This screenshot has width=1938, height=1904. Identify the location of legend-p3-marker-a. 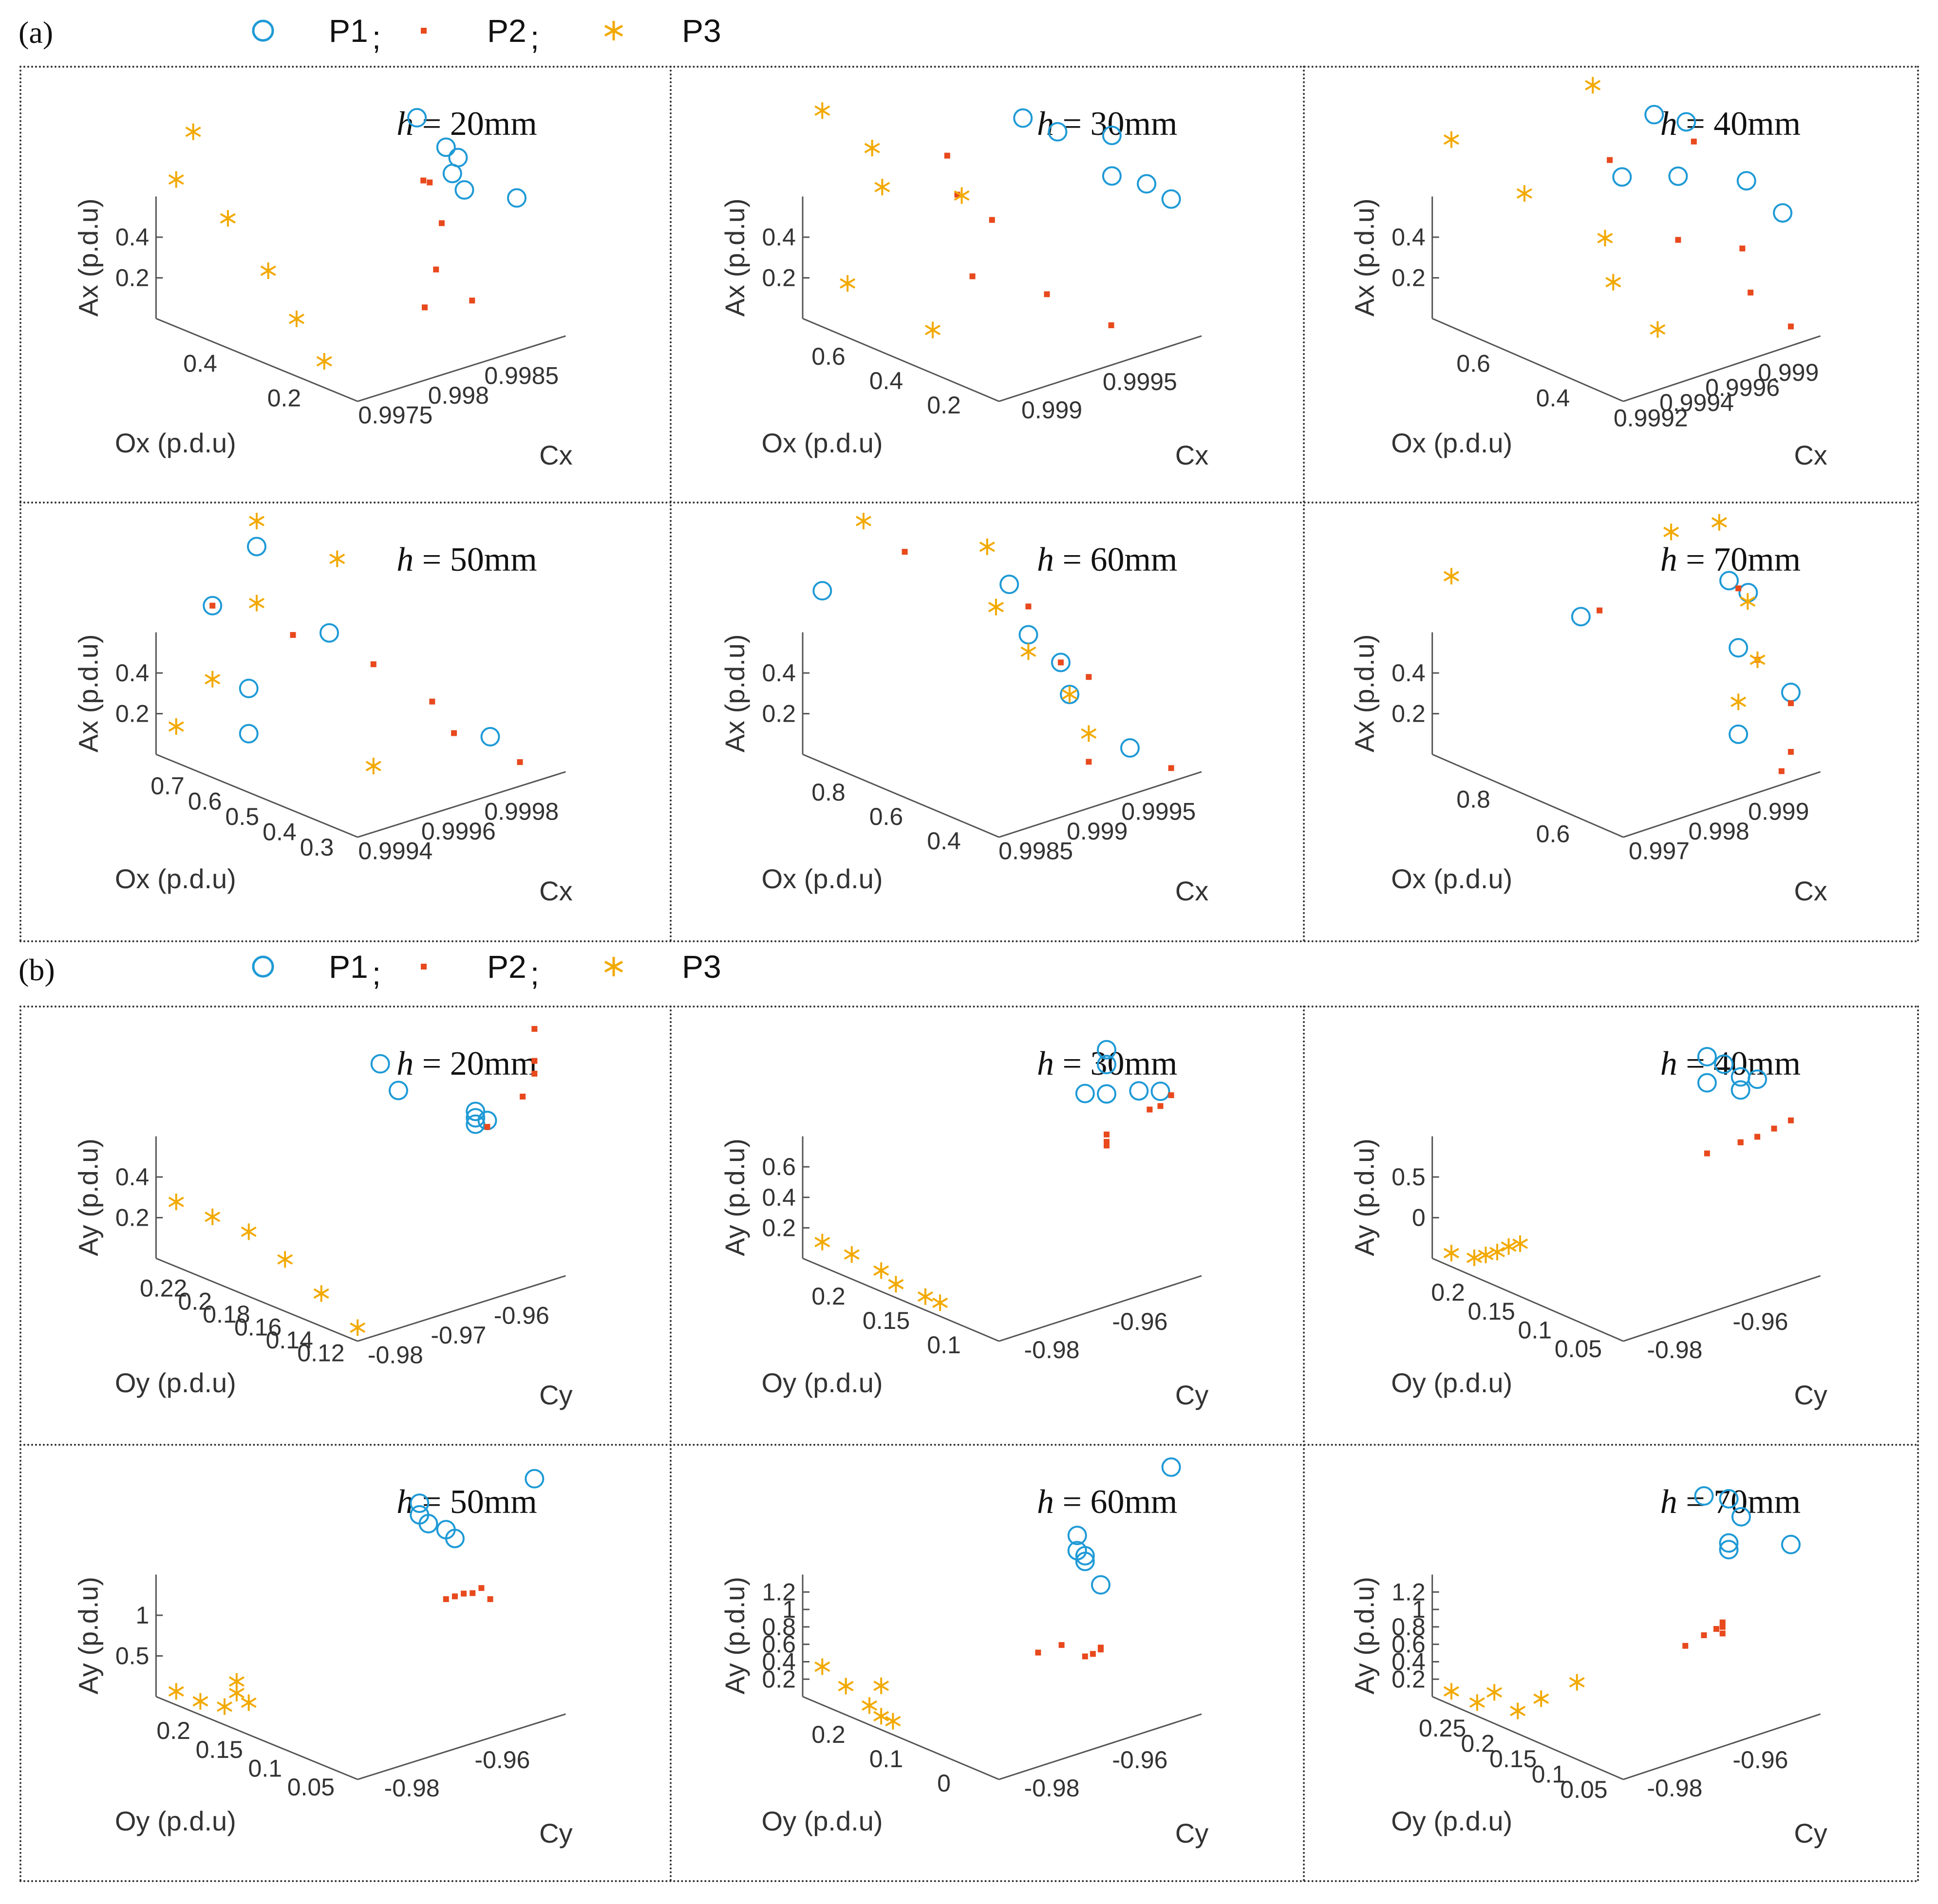
(613, 31).